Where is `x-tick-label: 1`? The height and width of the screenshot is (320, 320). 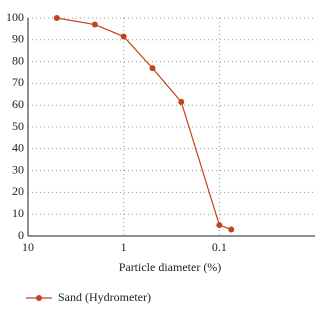 x-tick-label: 1 is located at coordinates (124, 247).